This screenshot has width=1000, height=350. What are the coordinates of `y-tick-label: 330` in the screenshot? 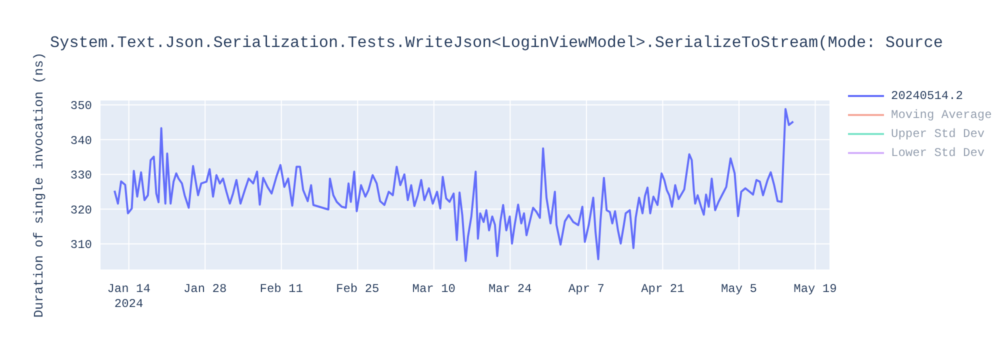 It's located at (81, 175).